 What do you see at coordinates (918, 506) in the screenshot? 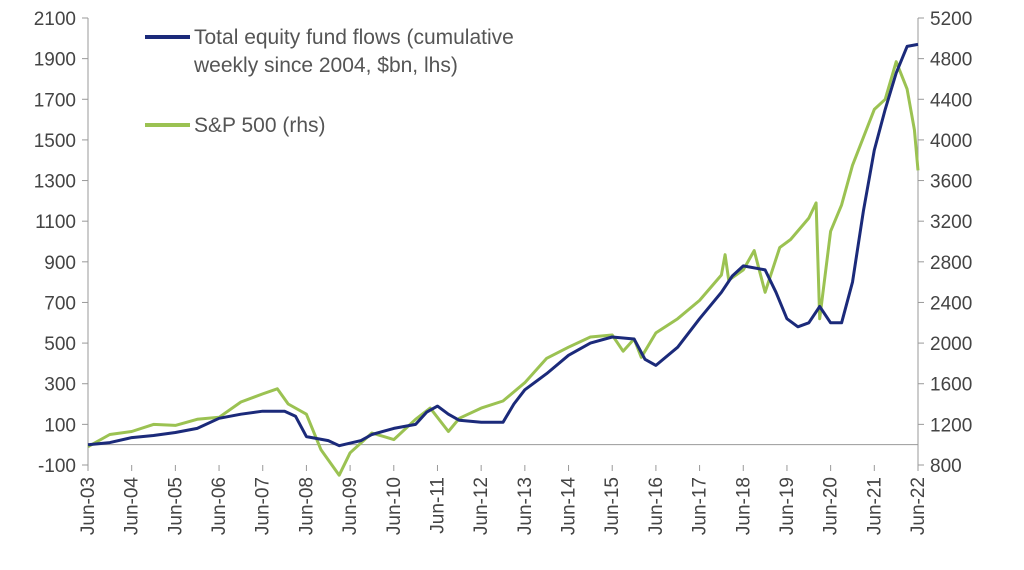
I see `x-tick-label: Jun-22` at bounding box center [918, 506].